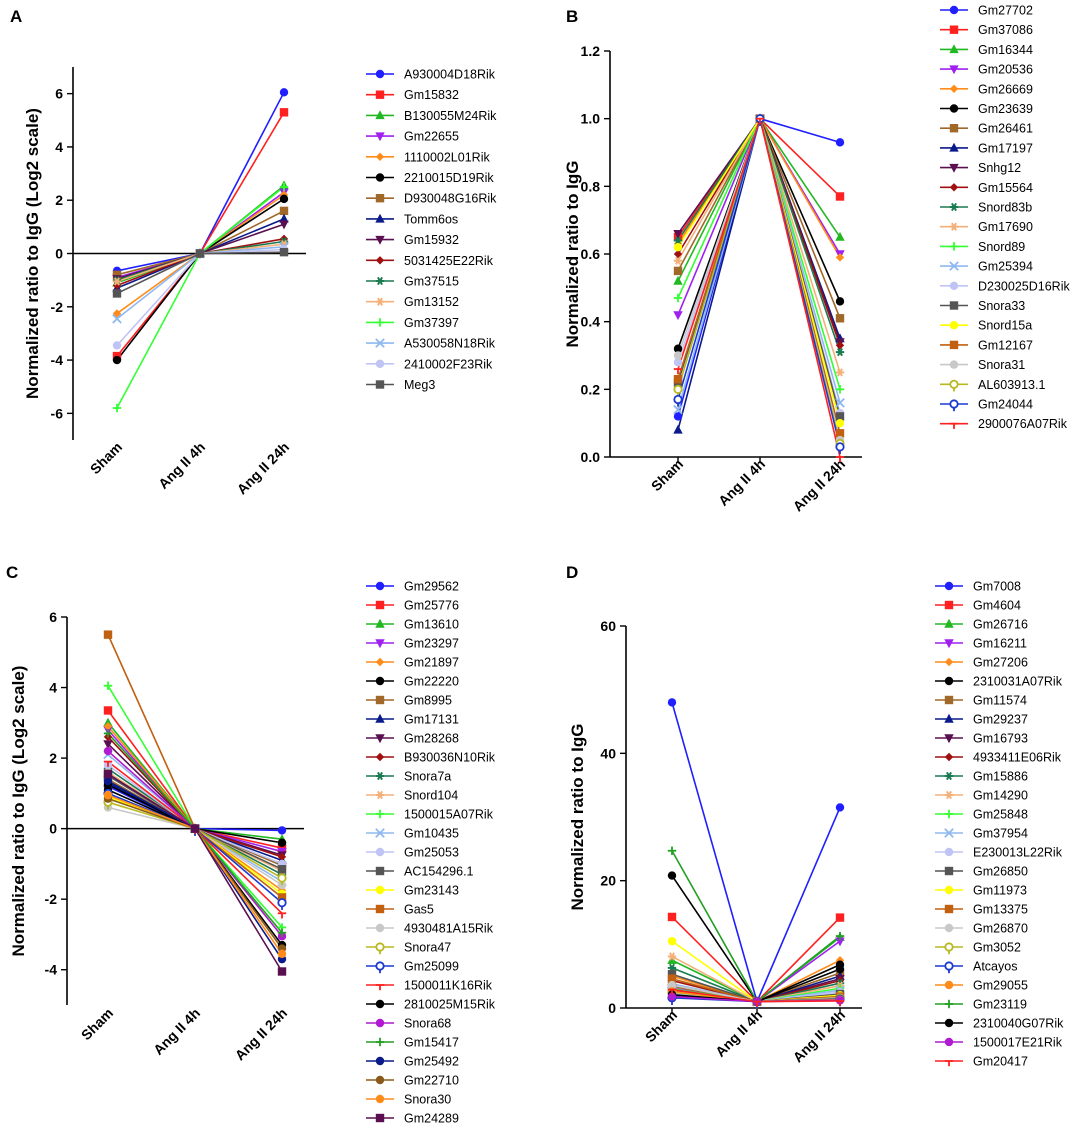 The width and height of the screenshot is (1084, 1142). What do you see at coordinates (981, 777) in the screenshot?
I see `legend-item: Gm15886` at bounding box center [981, 777].